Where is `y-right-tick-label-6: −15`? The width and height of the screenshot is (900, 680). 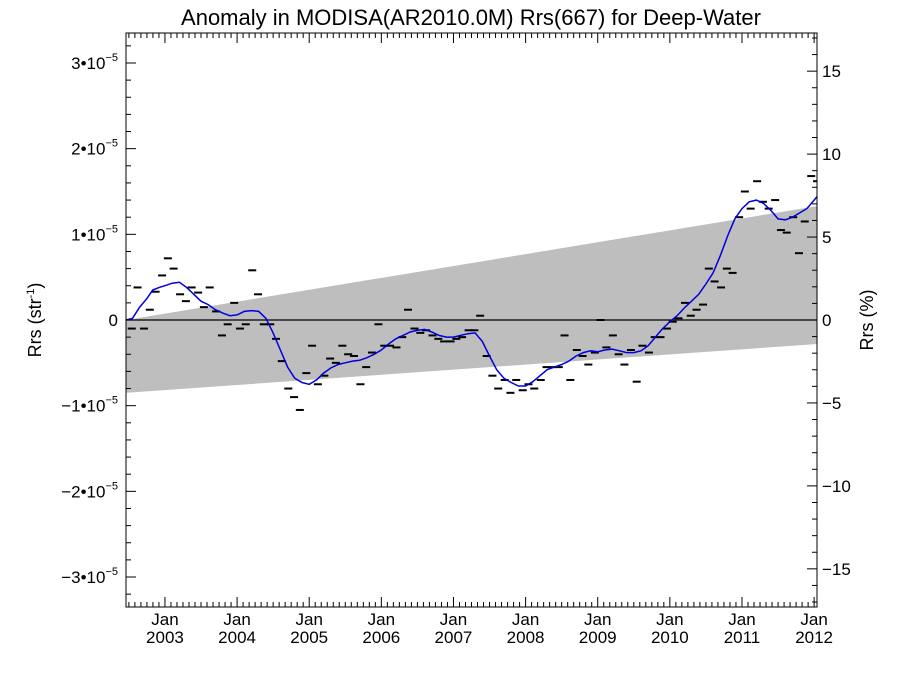
y-right-tick-label-6: −15 is located at coordinates (836, 569).